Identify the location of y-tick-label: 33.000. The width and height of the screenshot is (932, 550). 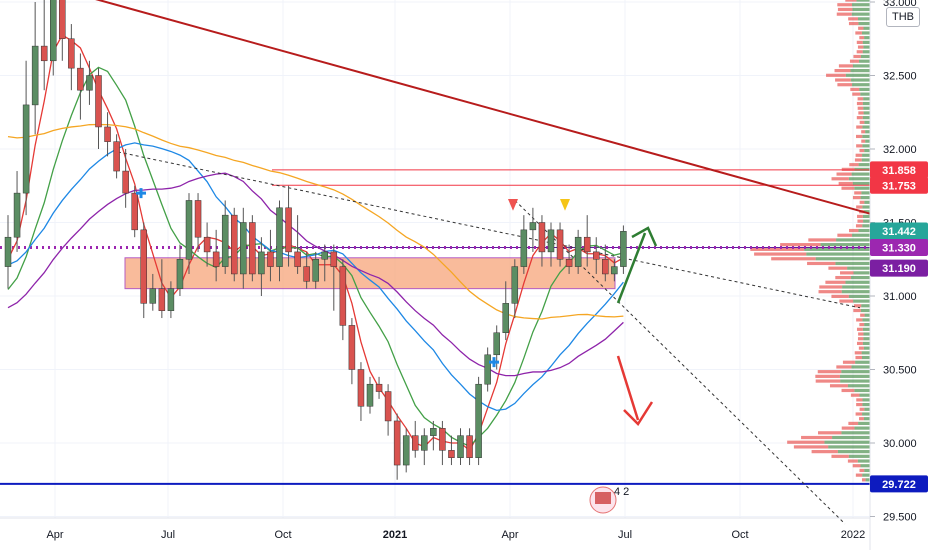
(900, 4).